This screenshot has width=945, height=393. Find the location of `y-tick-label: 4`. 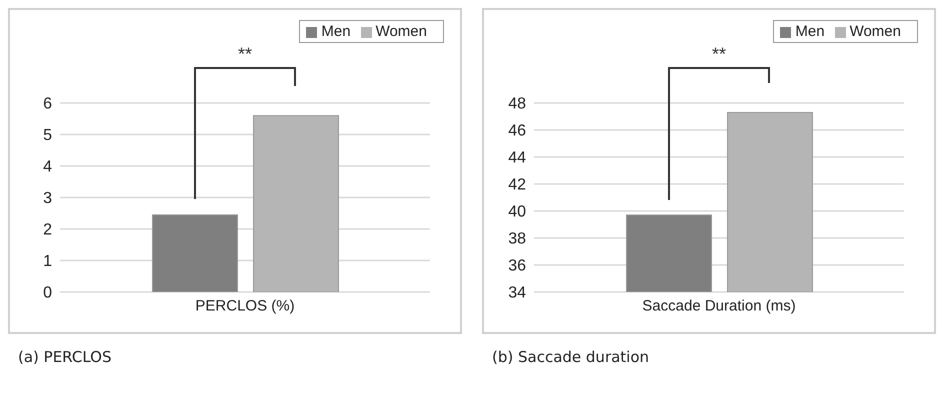

y-tick-label: 4 is located at coordinates (47, 167).